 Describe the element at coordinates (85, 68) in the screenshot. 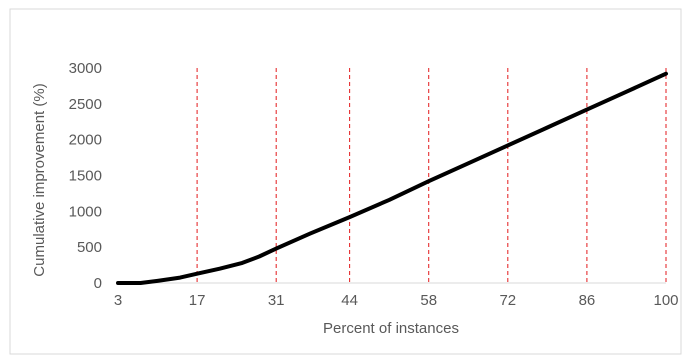

I see `y-tick-label: 3000` at that location.